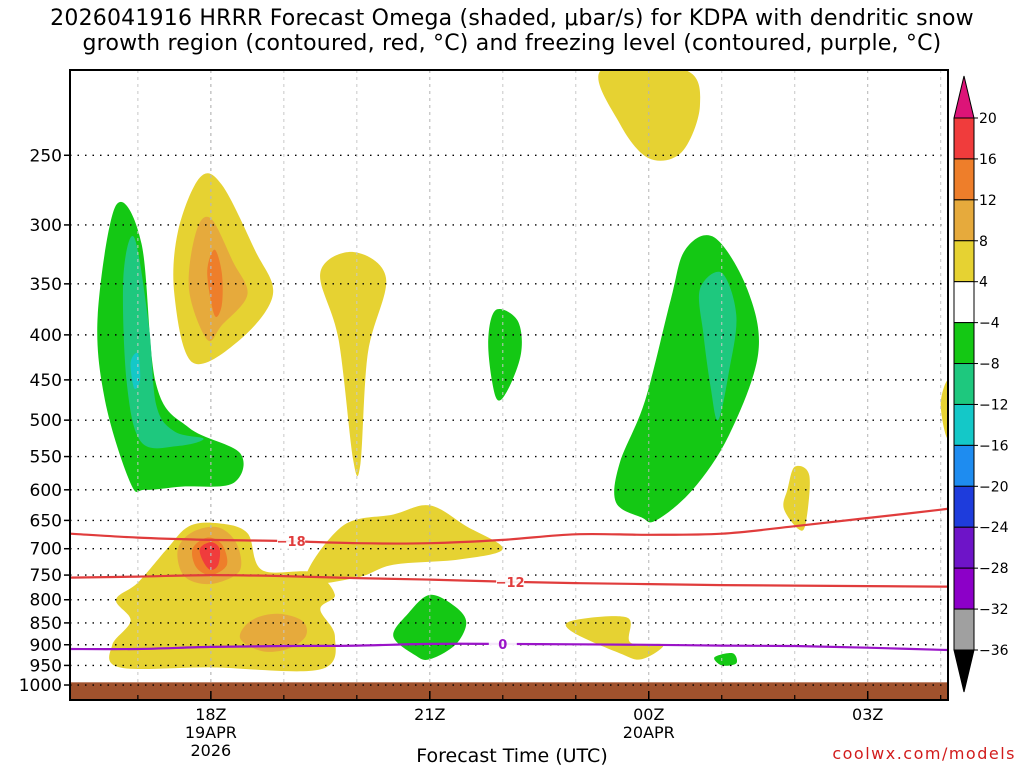 The width and height of the screenshot is (1024, 768). I want to click on omega-region-rising-low-g, so click(726, 659).